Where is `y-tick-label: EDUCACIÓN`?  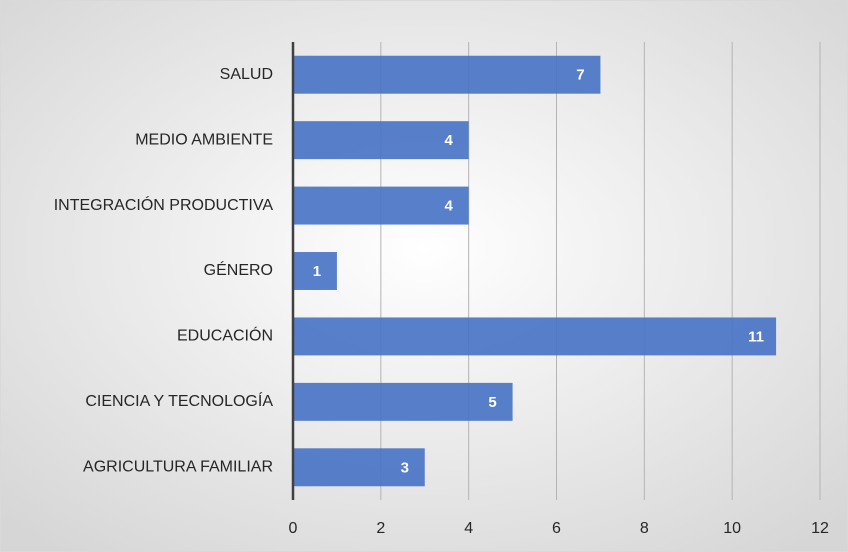 y-tick-label: EDUCACIÓN is located at coordinates (225, 335).